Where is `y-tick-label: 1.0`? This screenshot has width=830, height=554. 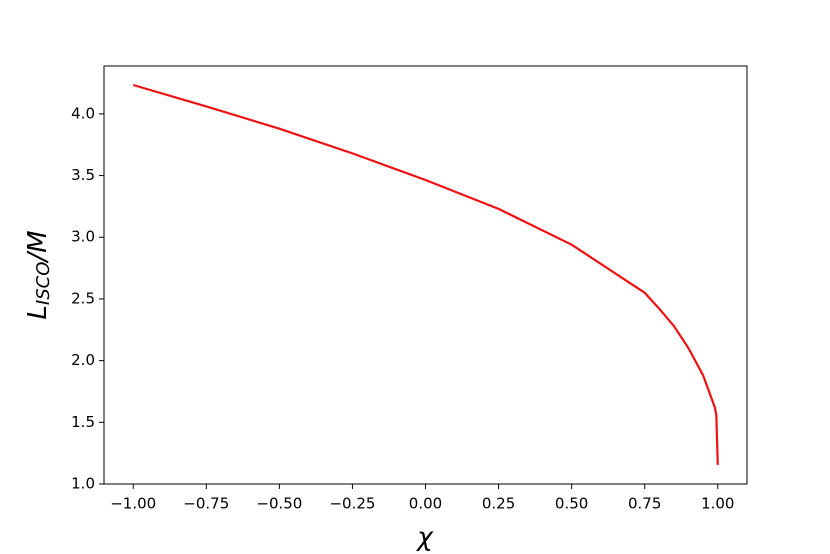
y-tick-label: 1.0 is located at coordinates (83, 484).